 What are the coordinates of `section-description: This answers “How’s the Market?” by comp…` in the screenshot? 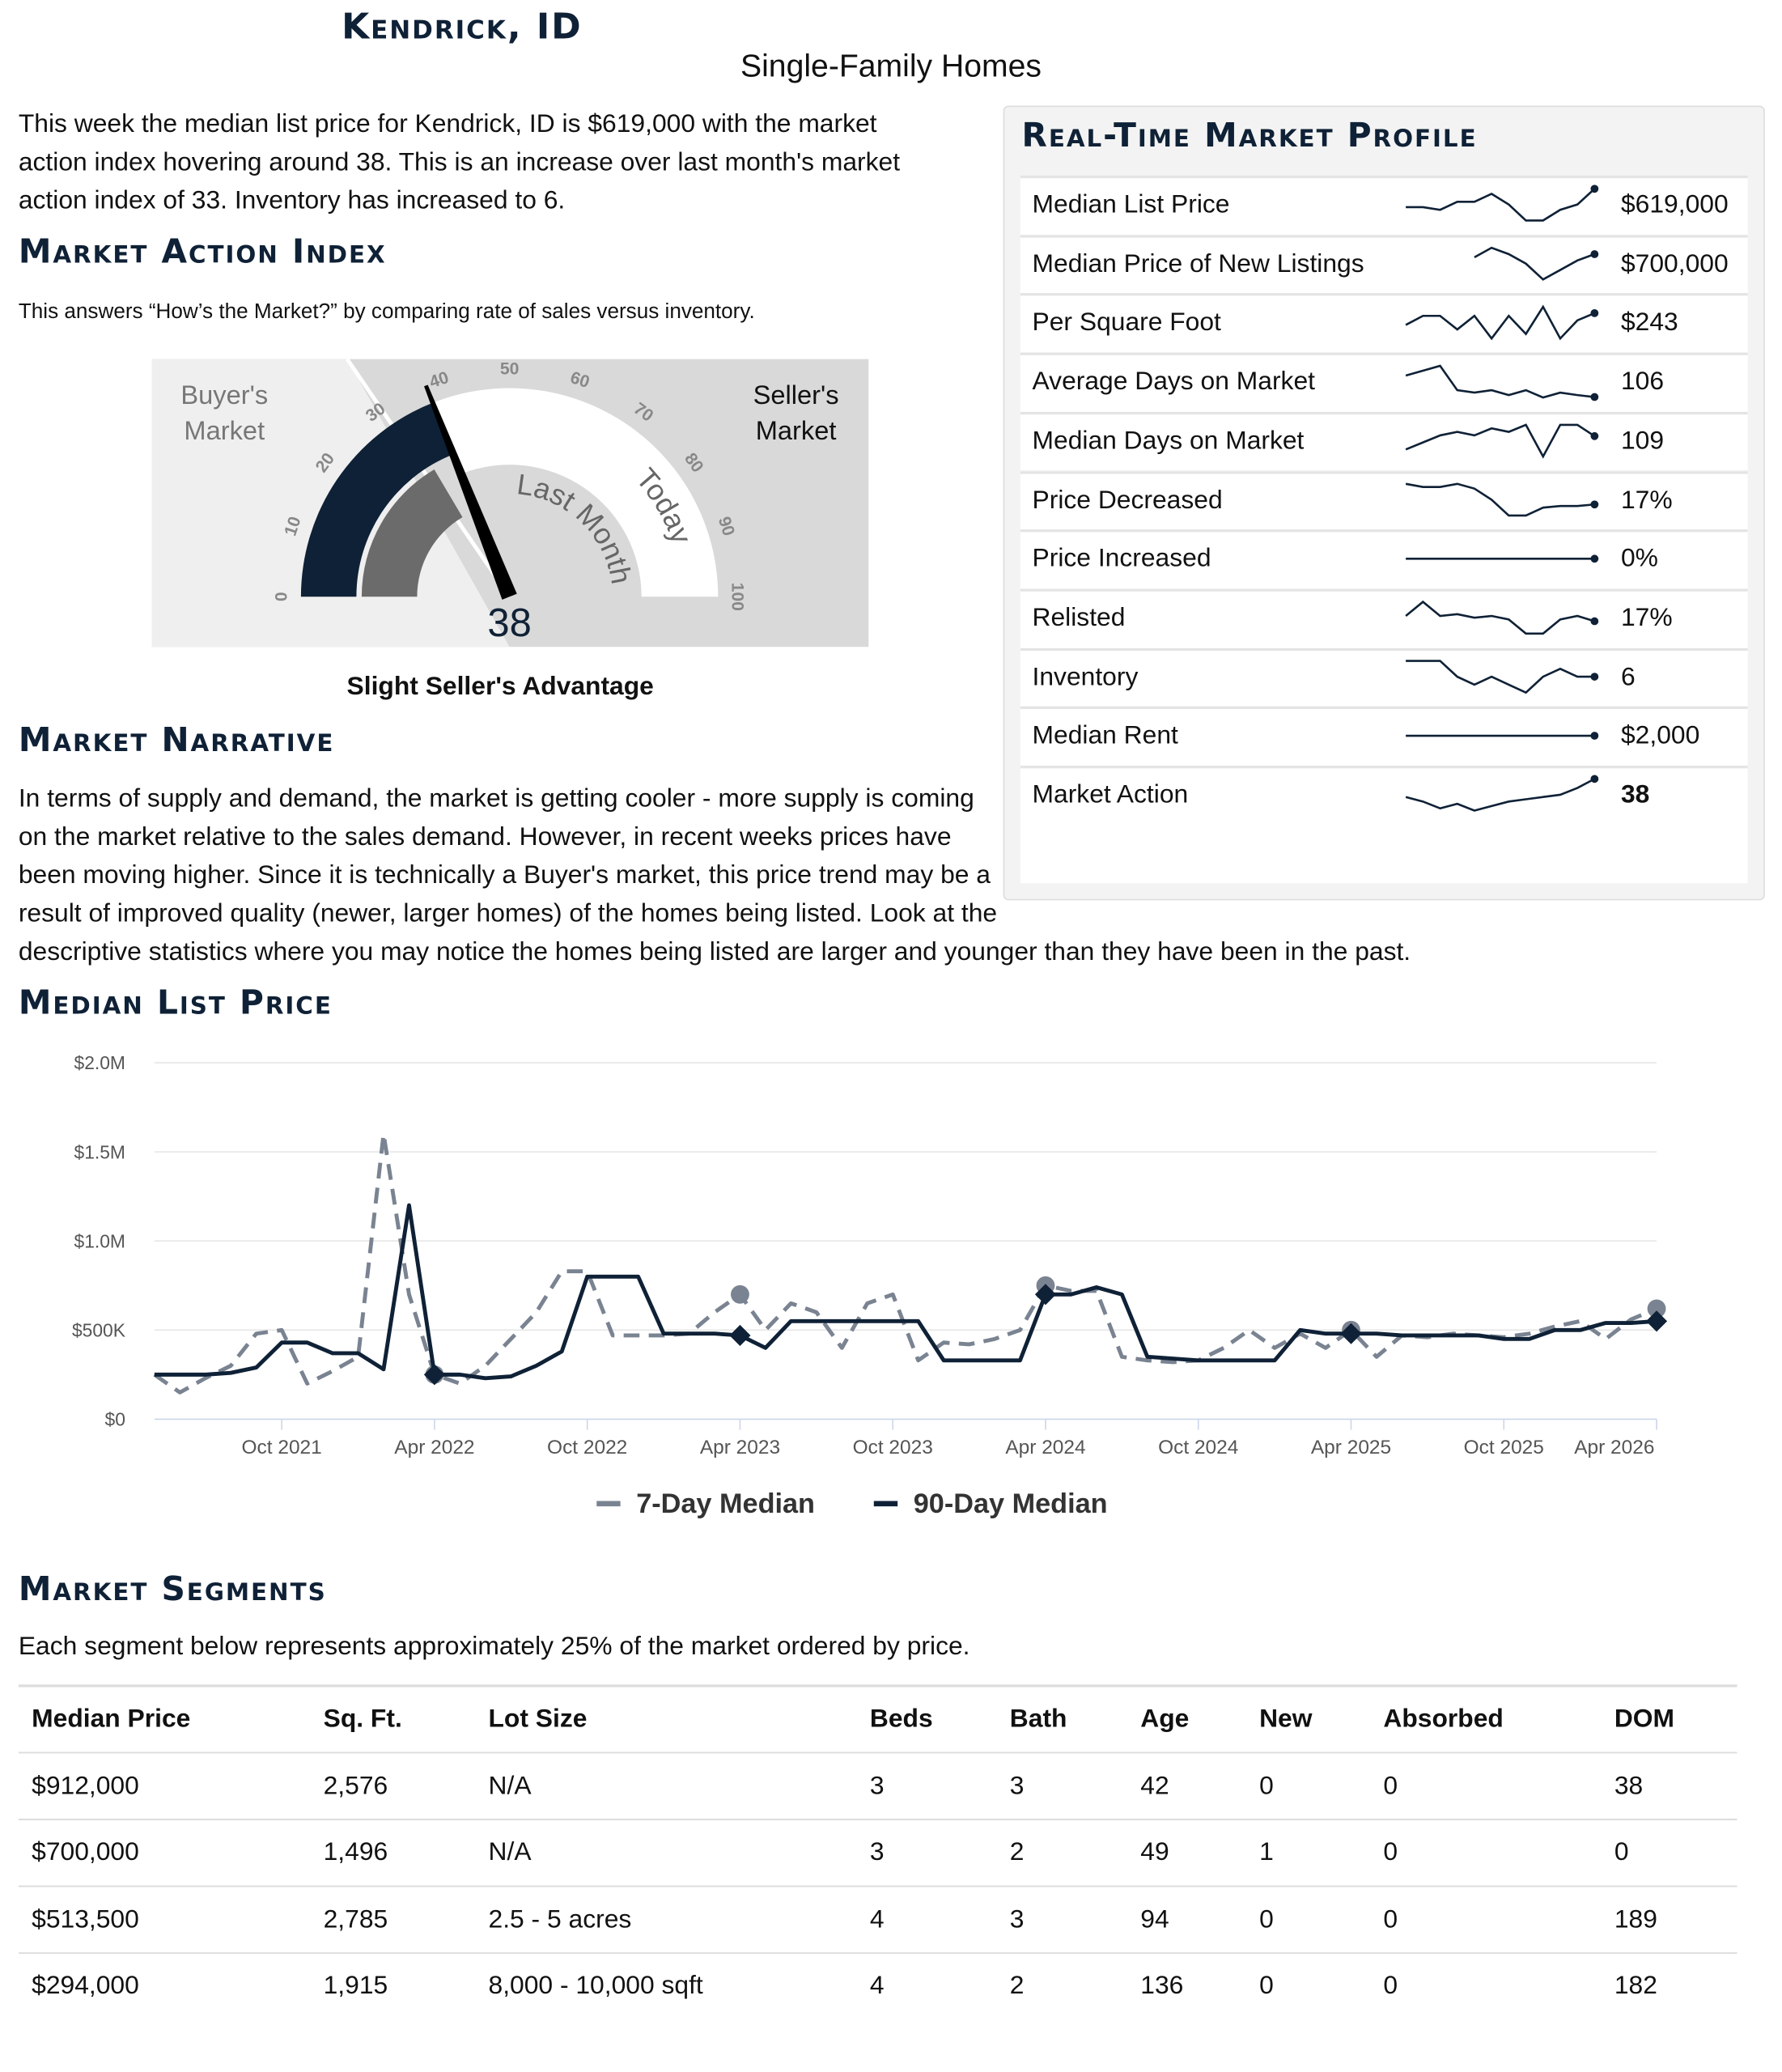 It's located at (386, 312).